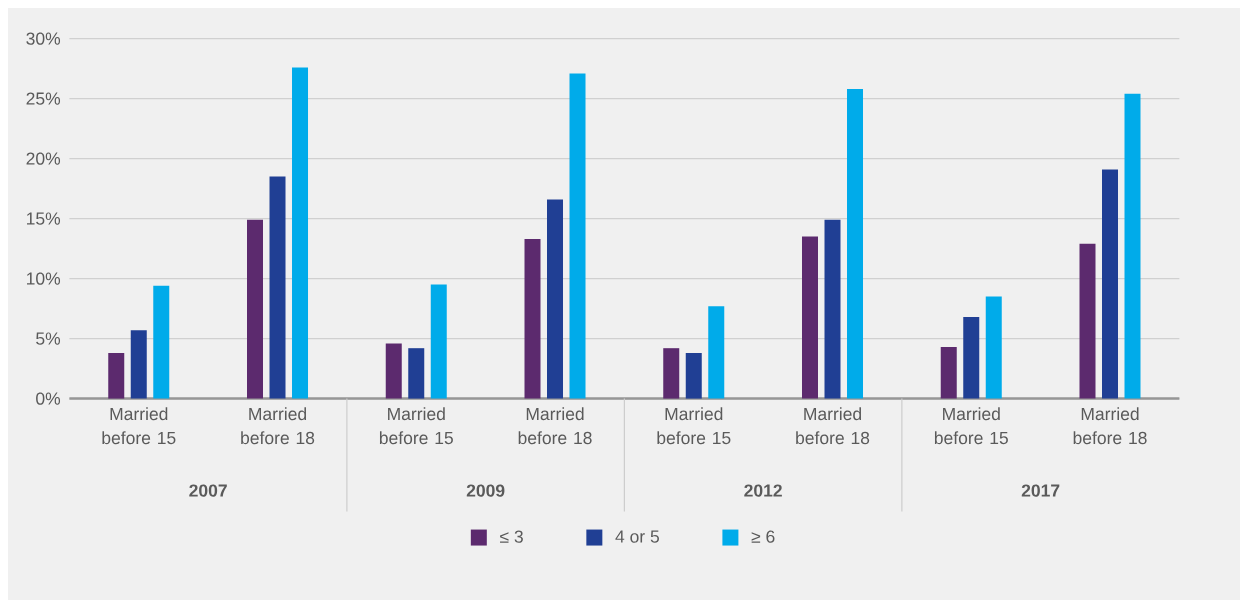 Image resolution: width=1245 pixels, height=605 pixels. I want to click on y-tick-label: 25%, so click(43, 98).